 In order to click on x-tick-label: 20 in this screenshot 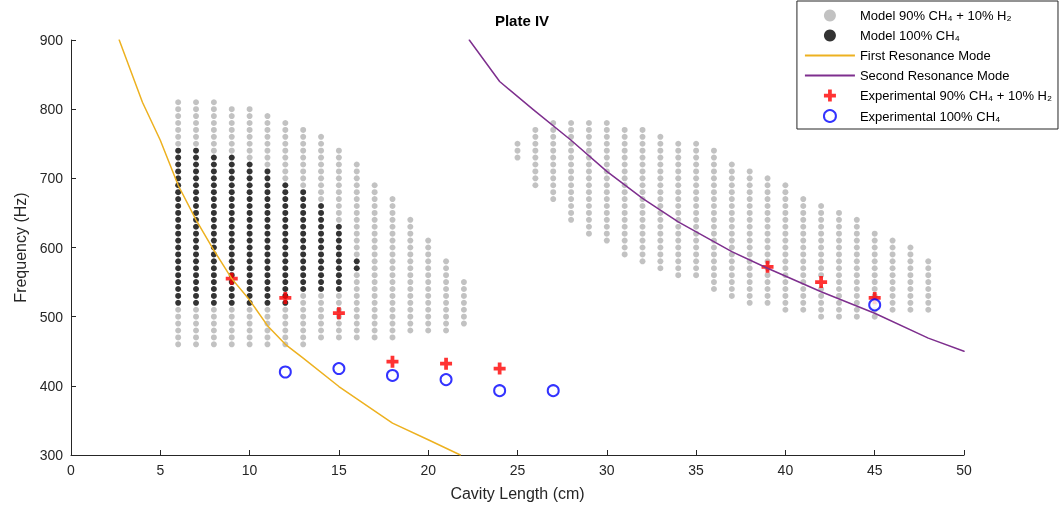, I will do `click(428, 470)`.